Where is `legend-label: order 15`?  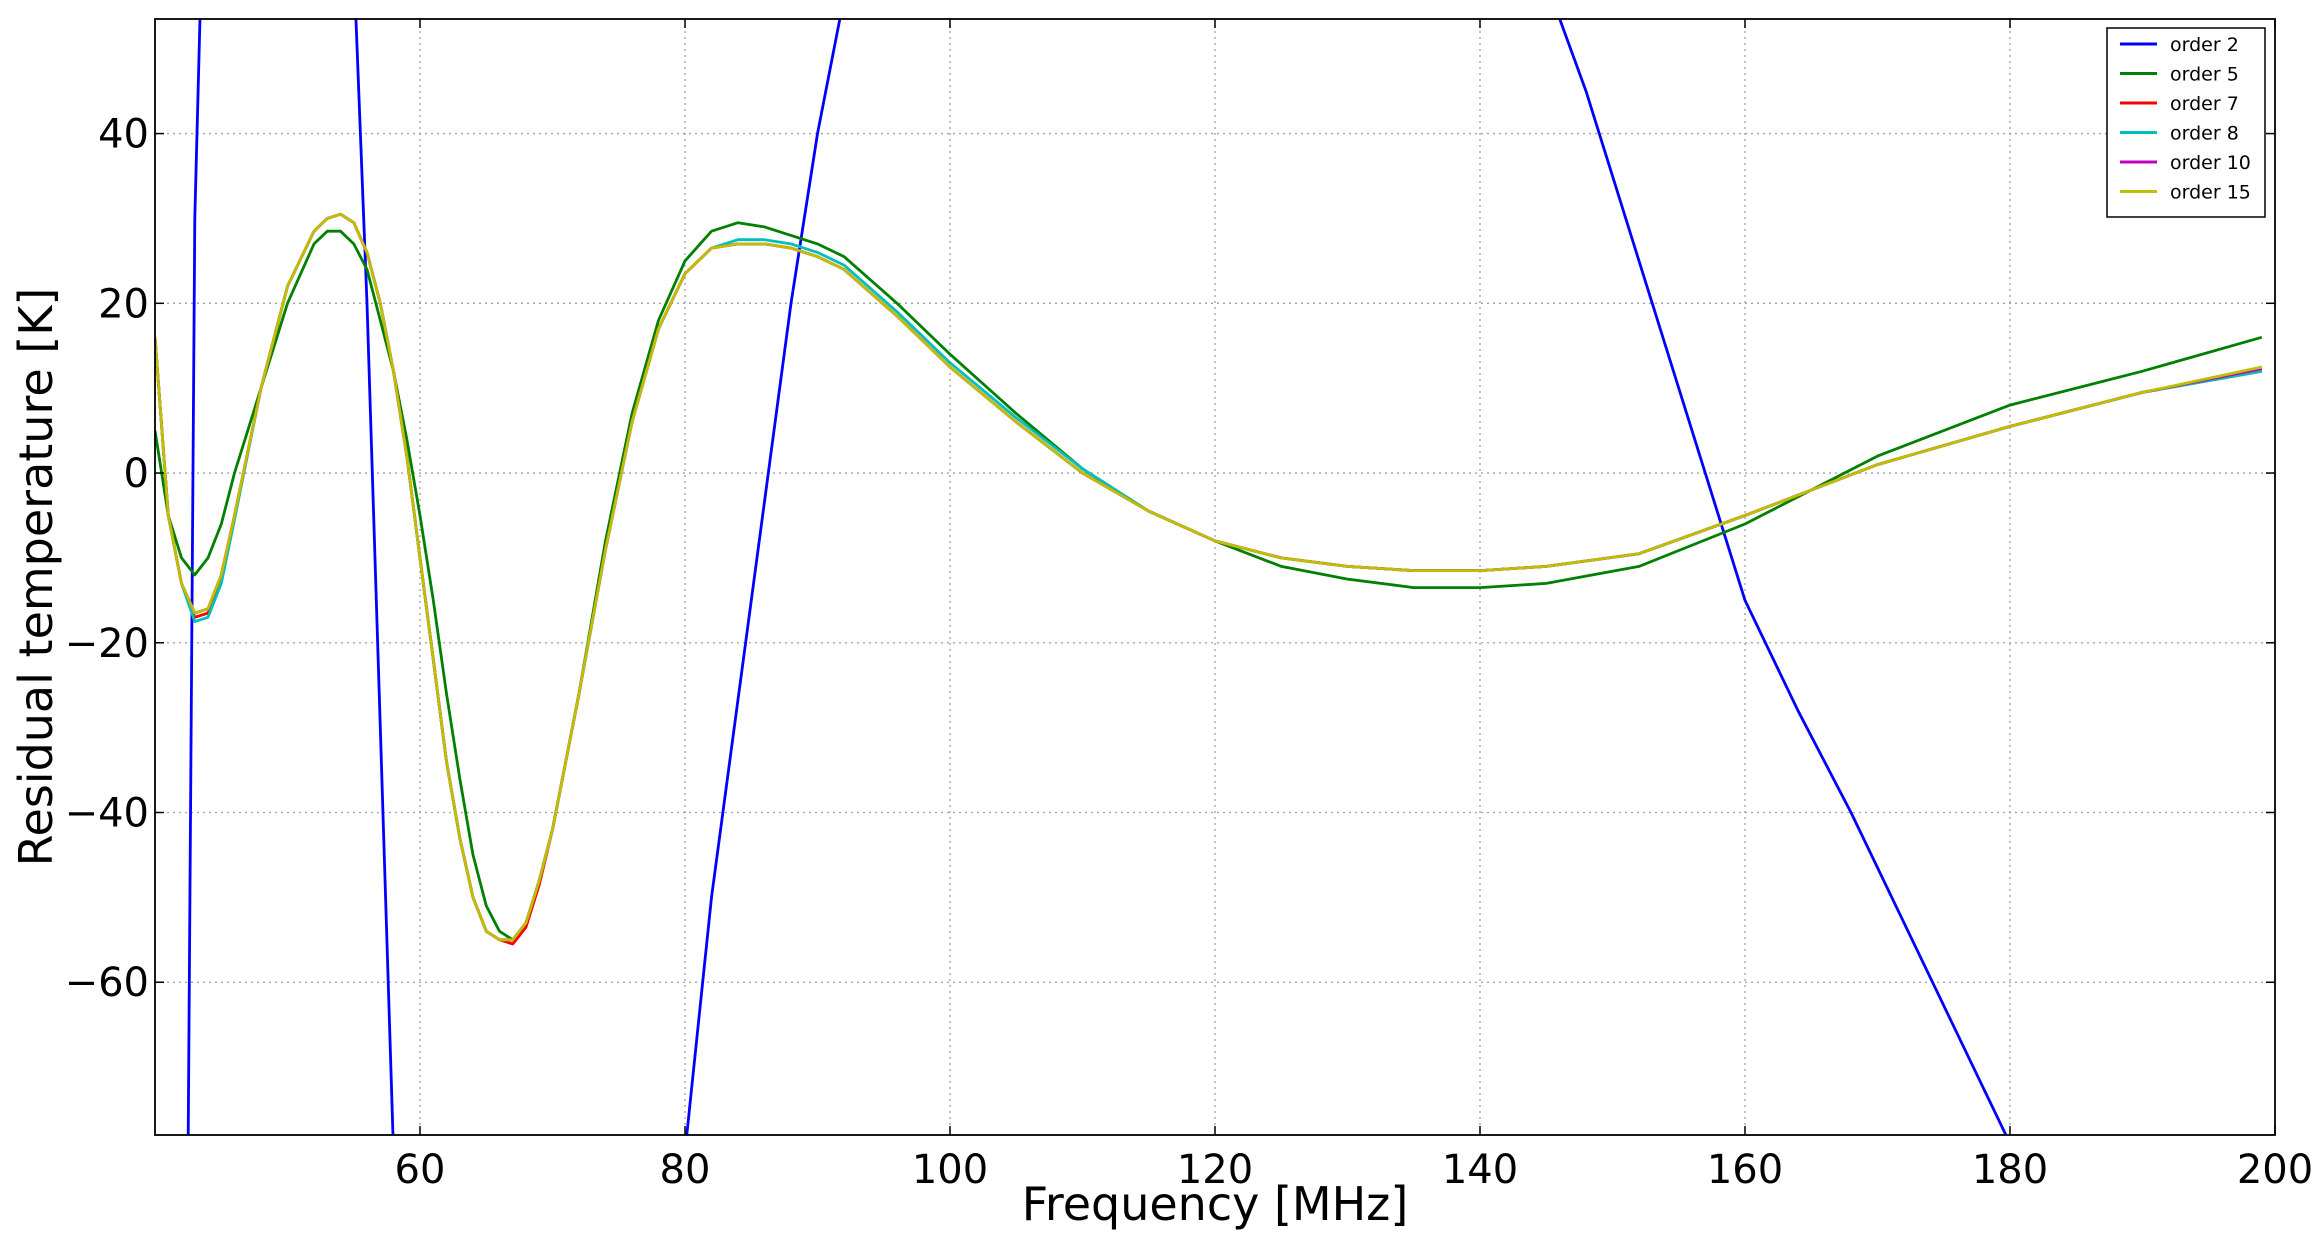
legend-label: order 15 is located at coordinates (2210, 193).